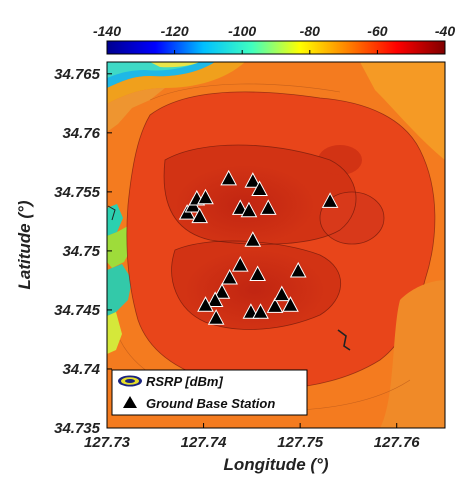  Describe the element at coordinates (397, 442) in the screenshot. I see `x-tick-label: 127.76` at that location.